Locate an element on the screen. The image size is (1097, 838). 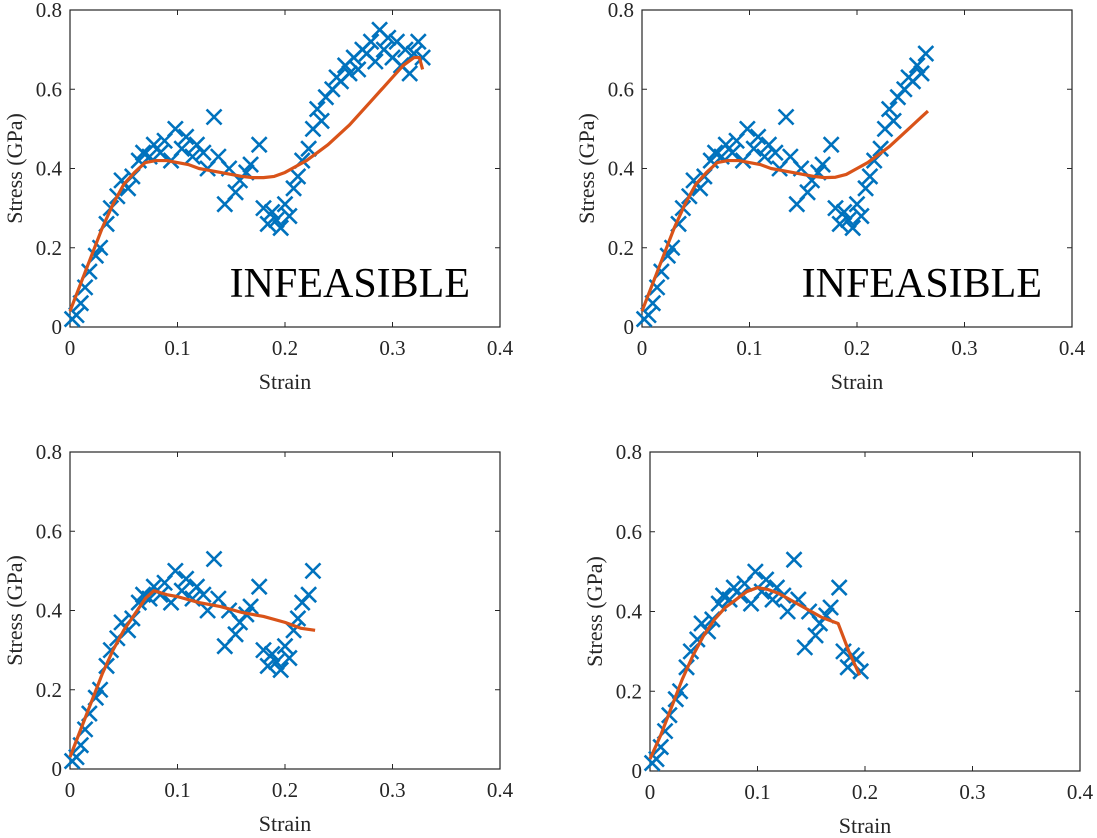
y-tick-label: 0.4 is located at coordinates (49, 611).